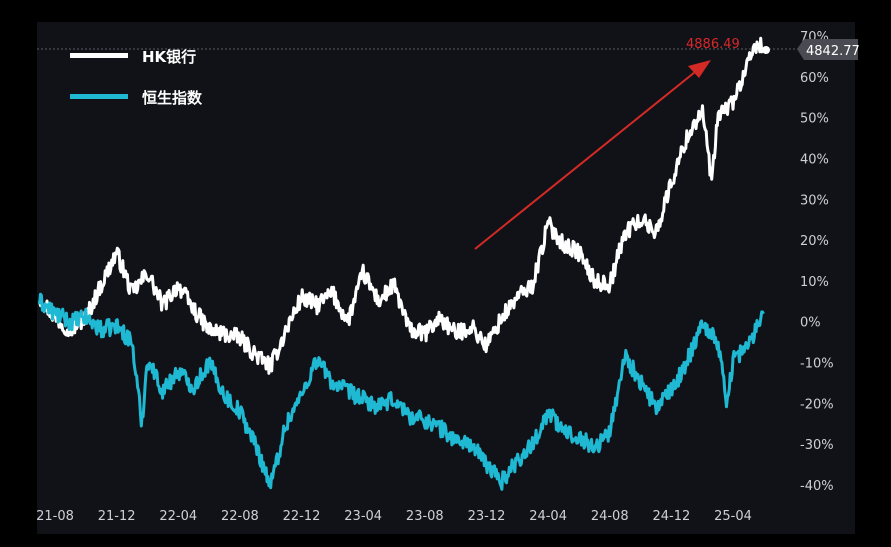 The image size is (891, 547). What do you see at coordinates (699, 69) in the screenshot?
I see `trend-arrow-head` at bounding box center [699, 69].